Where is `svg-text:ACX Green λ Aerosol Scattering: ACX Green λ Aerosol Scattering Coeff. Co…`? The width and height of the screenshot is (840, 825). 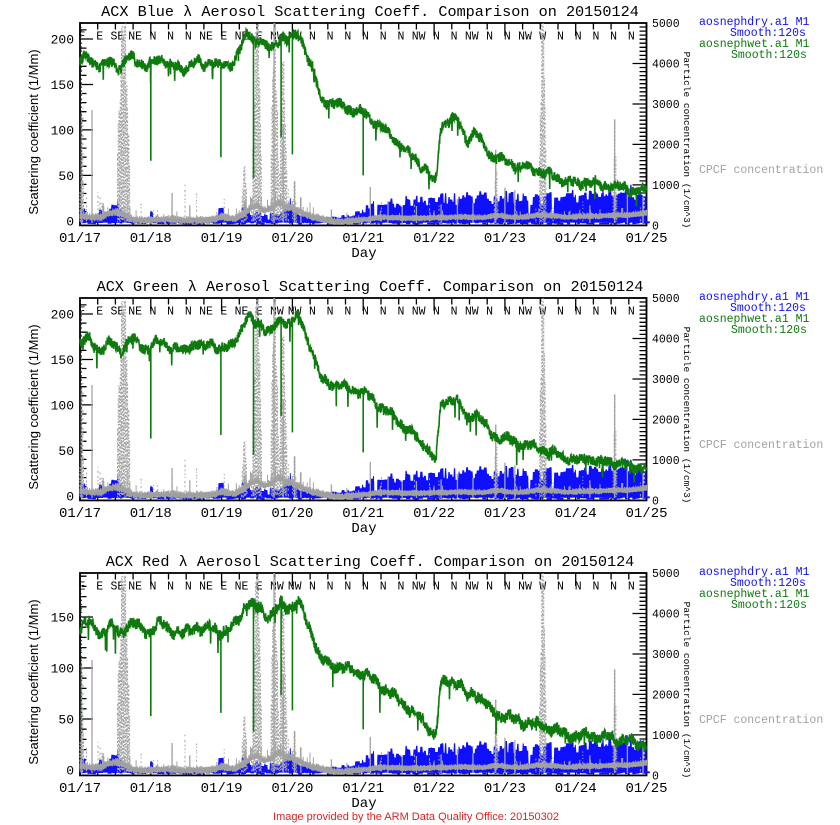
svg-text:ACX Green λ Aerosol Scattering: ACX Green λ Aerosol Scattering Coeff. Co… is located at coordinates (370, 287).